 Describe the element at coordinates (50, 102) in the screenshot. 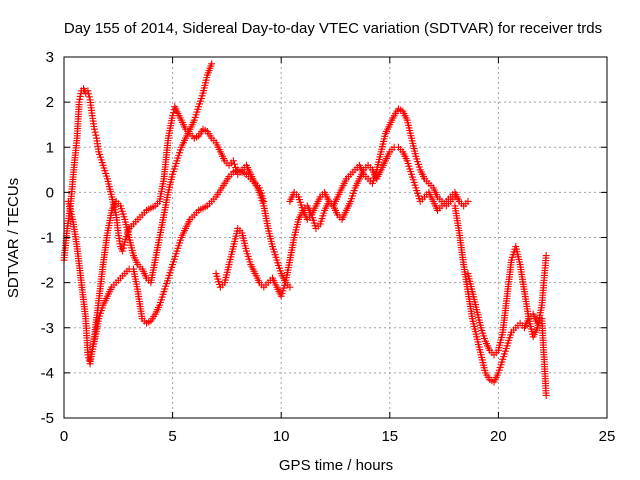

I see `y-tick-label: 2` at that location.